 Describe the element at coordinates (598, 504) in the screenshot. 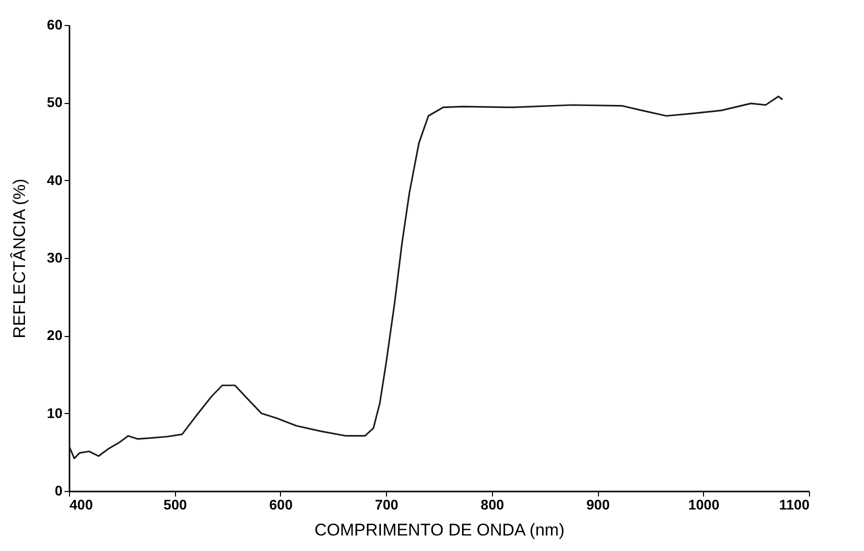

I see `x-tick-label: 900` at that location.